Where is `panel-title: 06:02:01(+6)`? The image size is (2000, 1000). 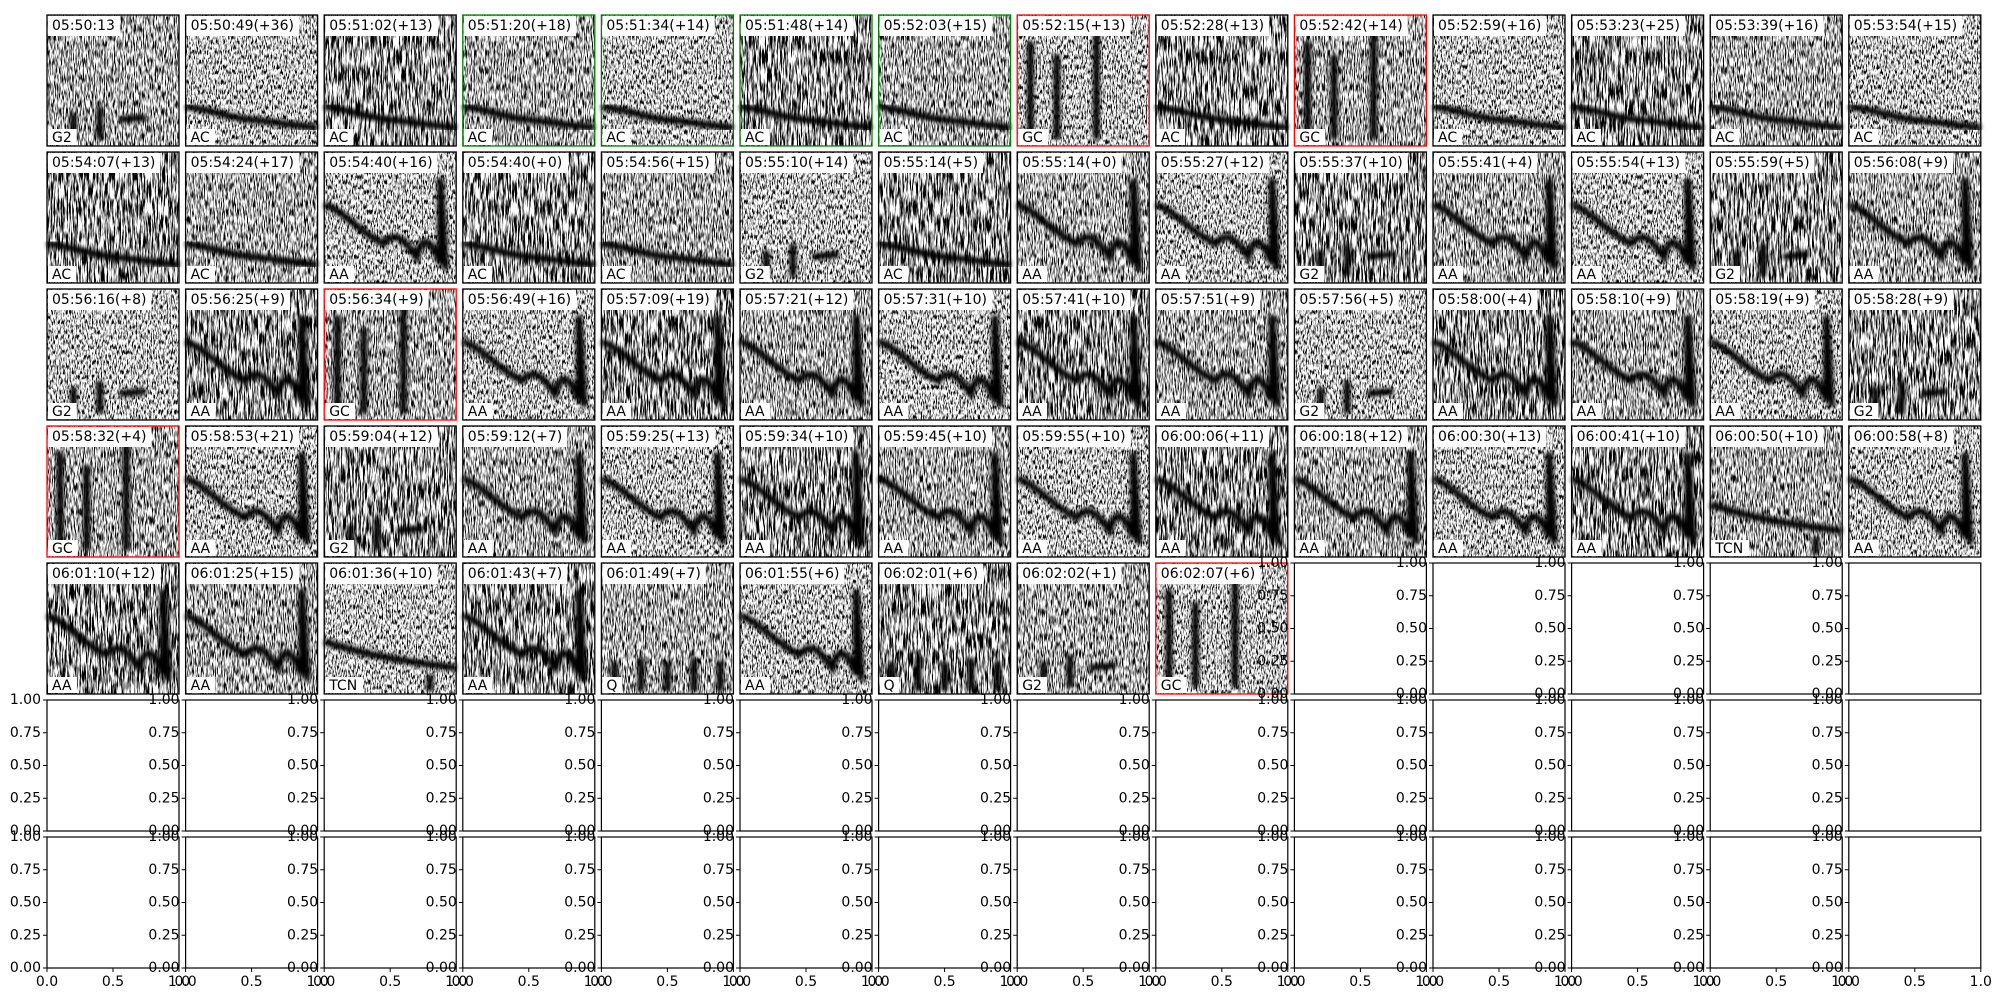 panel-title: 06:02:01(+6) is located at coordinates (931, 574).